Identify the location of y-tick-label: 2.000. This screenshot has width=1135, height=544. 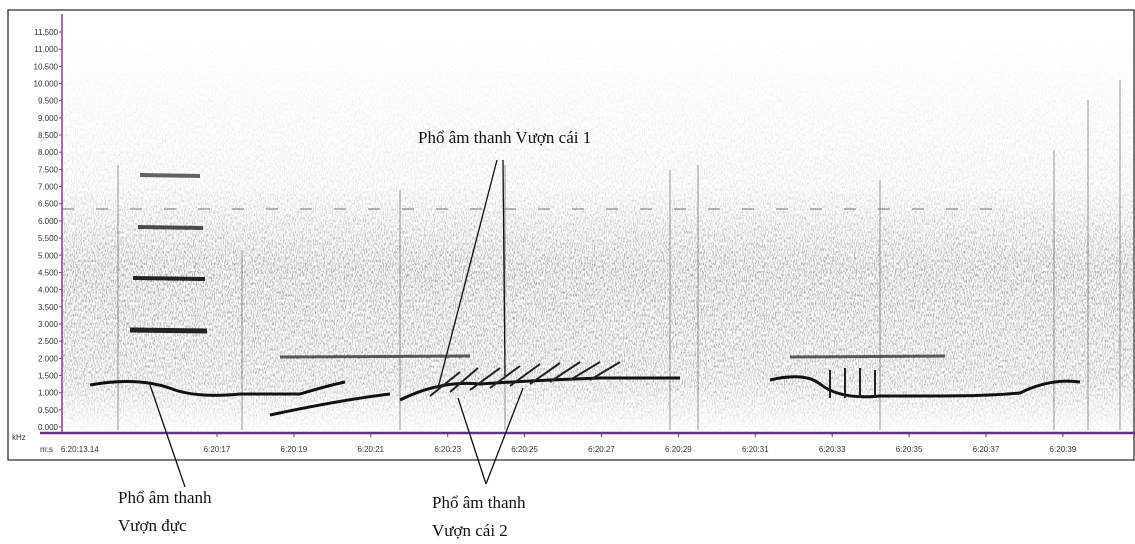
(48, 358).